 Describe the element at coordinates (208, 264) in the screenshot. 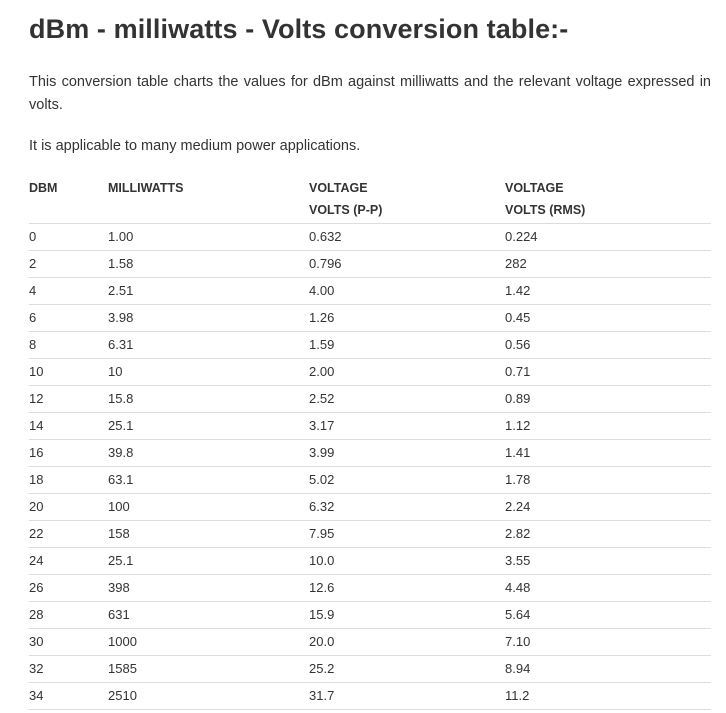

I see `cell-milliwatts: 1.58` at that location.